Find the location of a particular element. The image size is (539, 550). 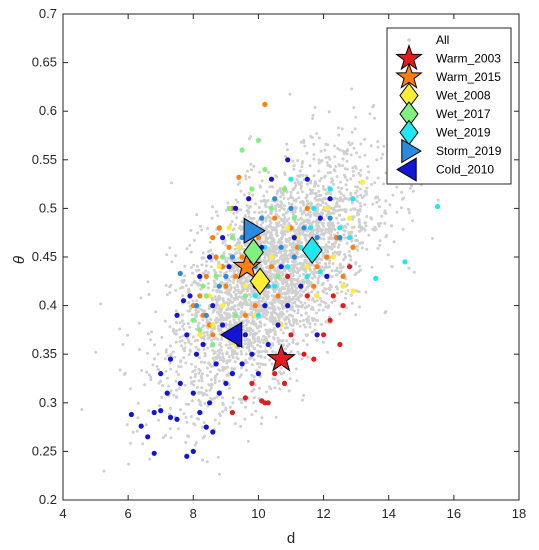

point-wet-2019 is located at coordinates (291, 179).